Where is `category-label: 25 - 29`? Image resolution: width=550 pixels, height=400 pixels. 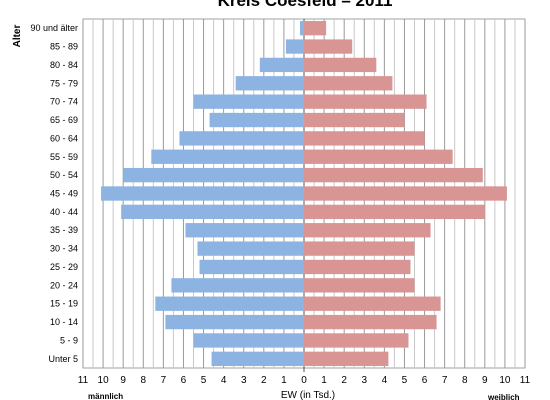
category-label: 25 - 29 is located at coordinates (64, 267).